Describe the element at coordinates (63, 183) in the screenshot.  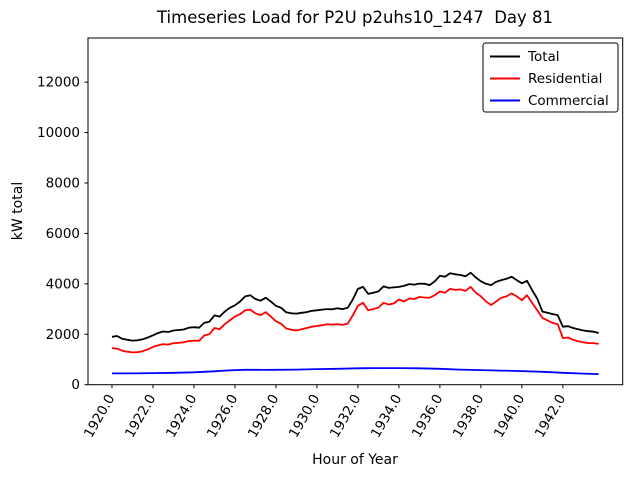
I see `y-tick-label: 8000` at that location.